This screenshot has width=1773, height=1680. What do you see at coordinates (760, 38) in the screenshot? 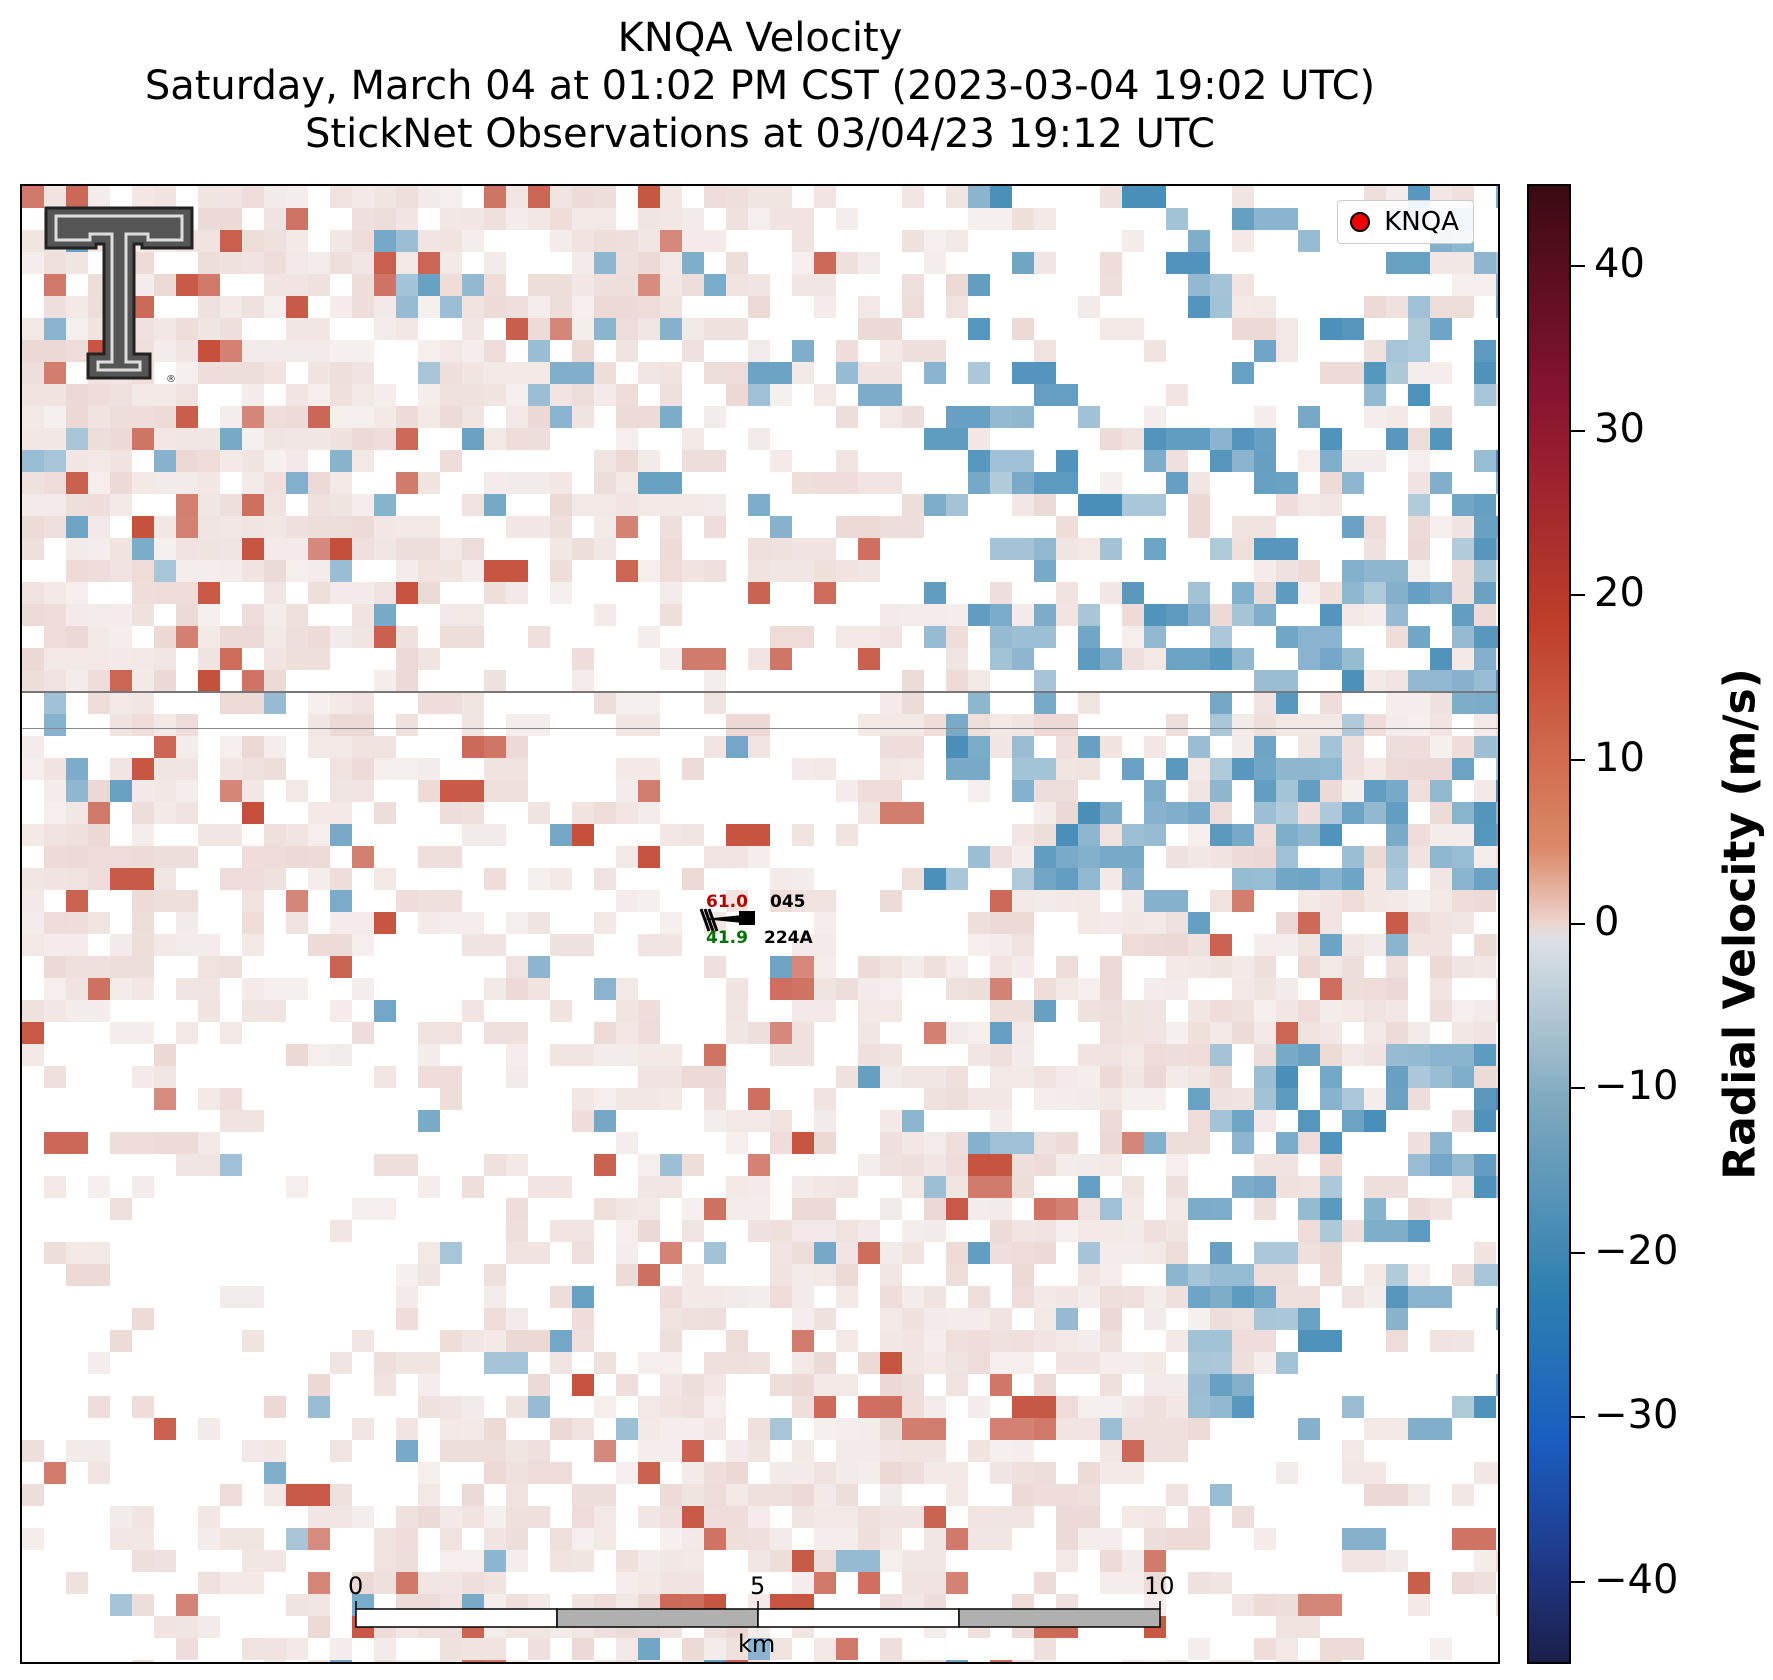
I see `map-title: KNQA Velocity` at bounding box center [760, 38].